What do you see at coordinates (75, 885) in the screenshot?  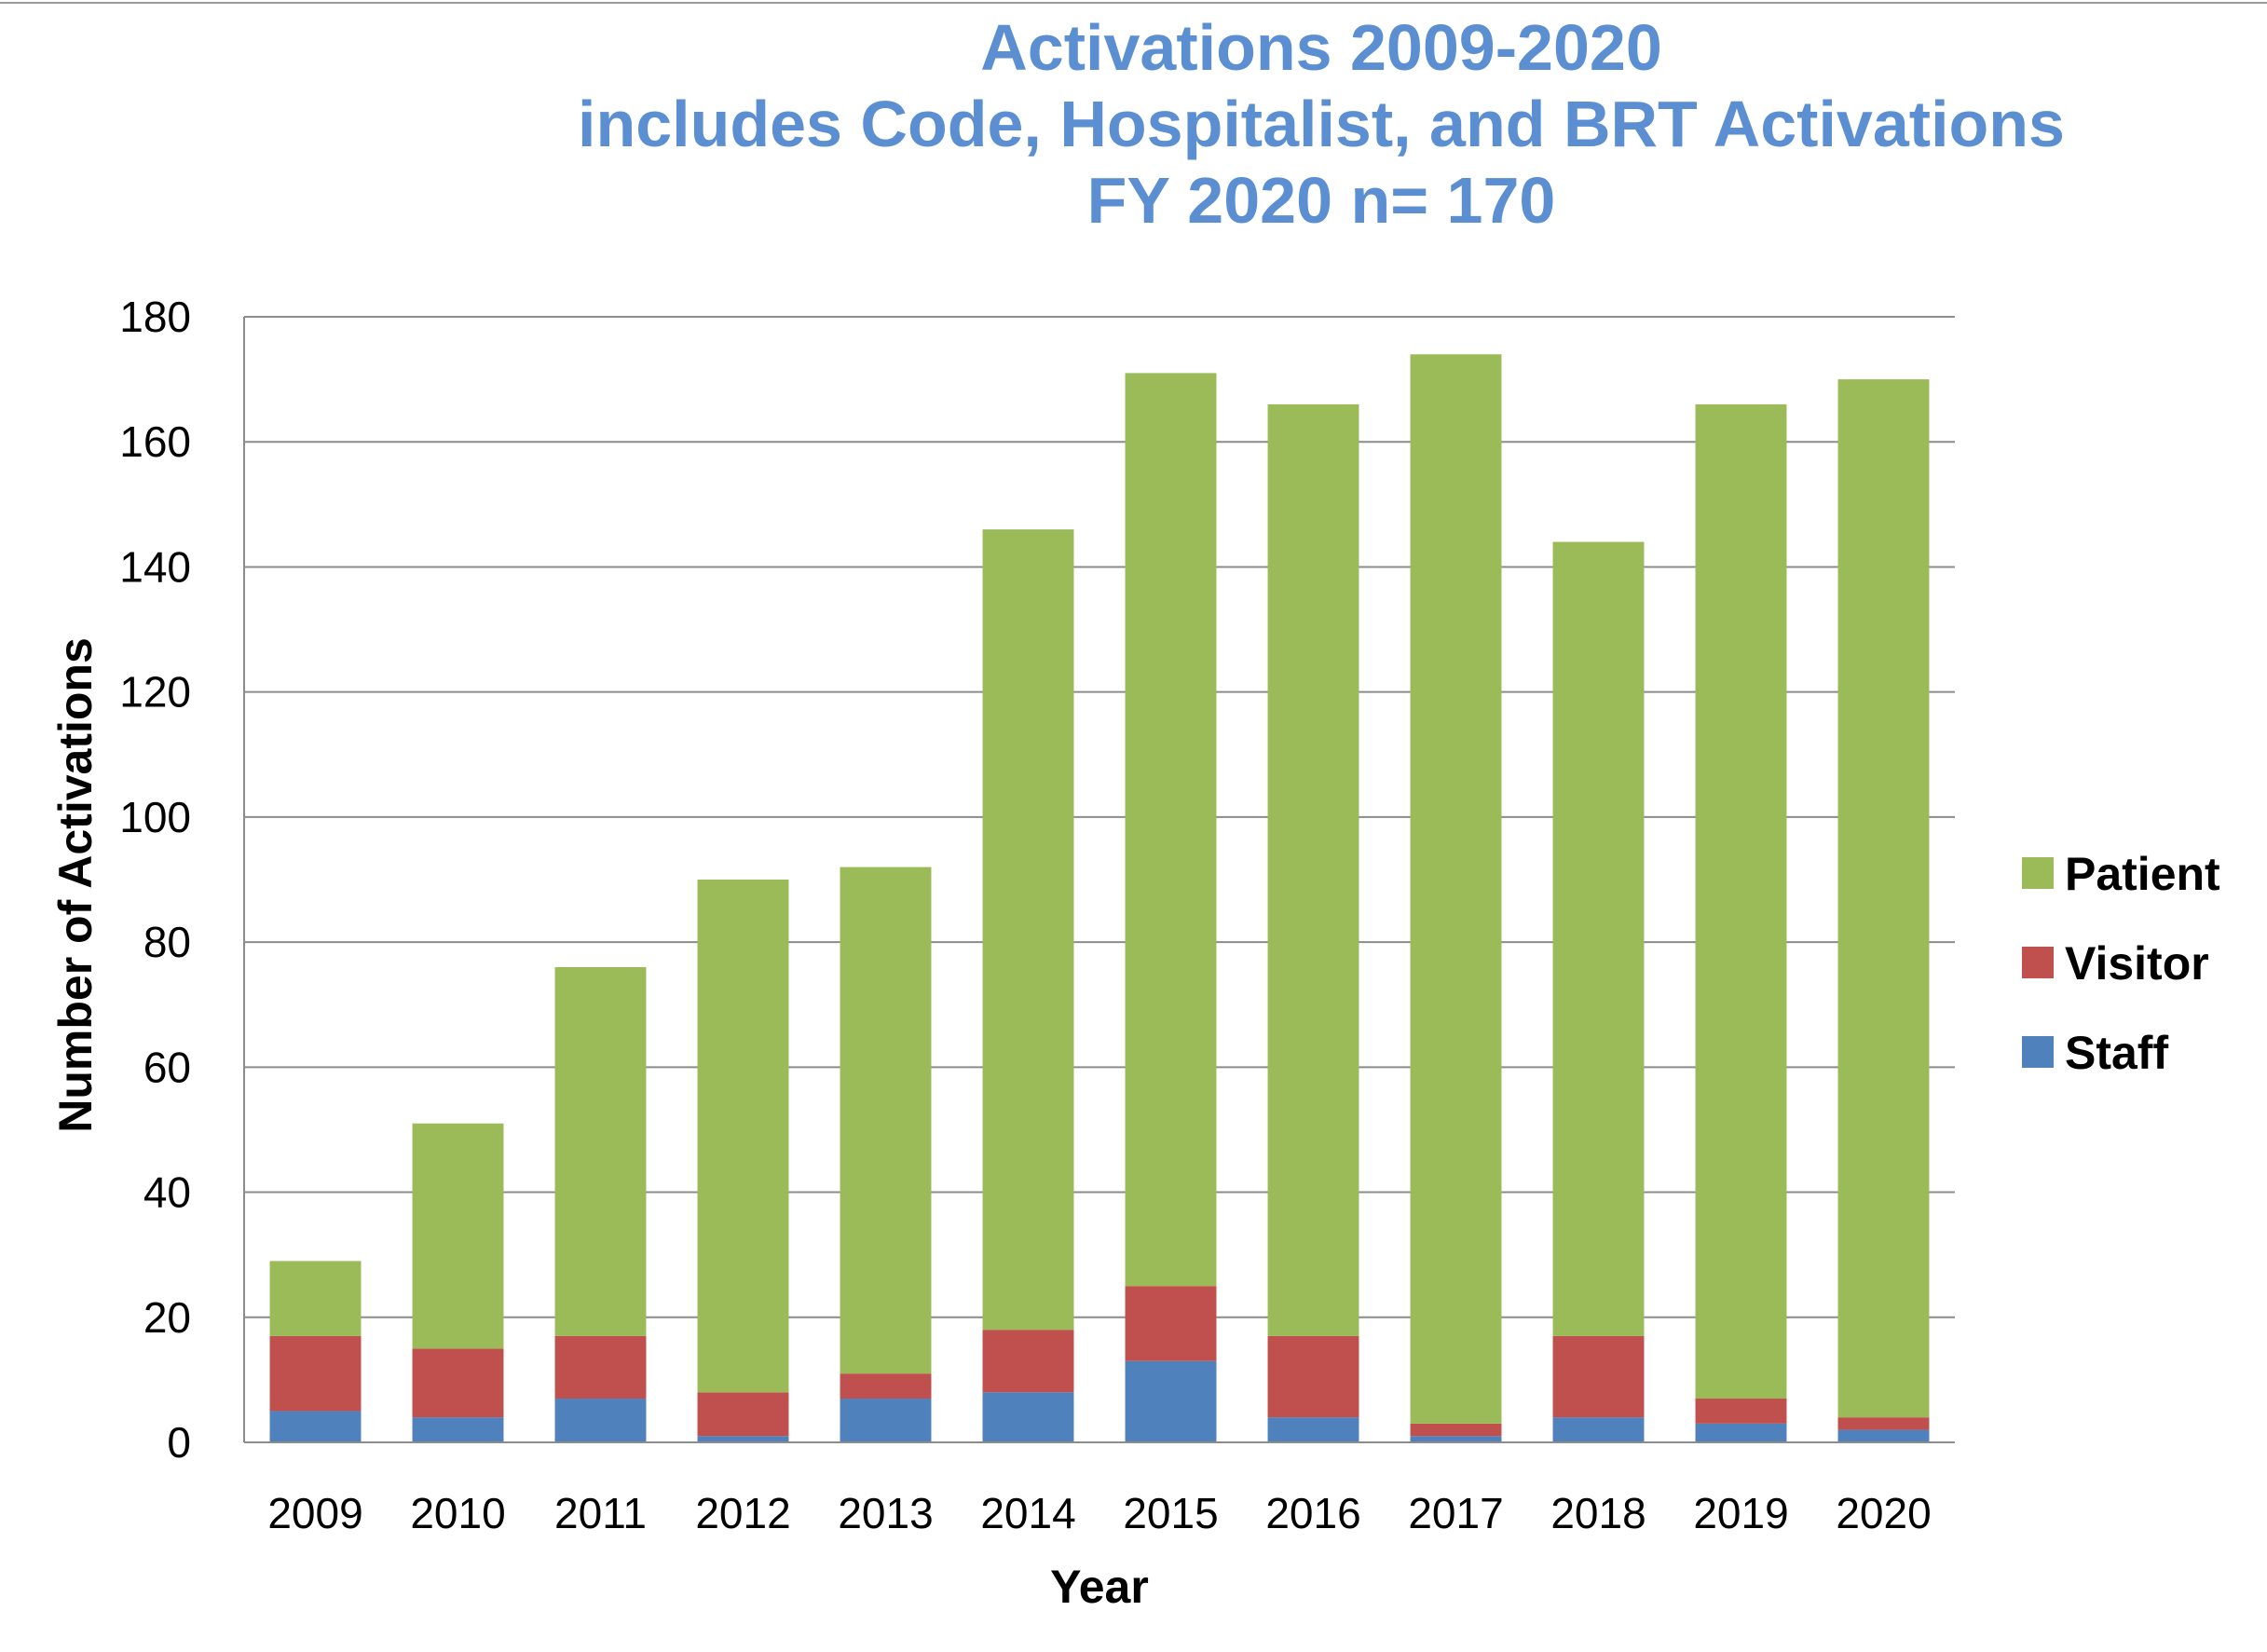 I see `y-axis-title: Number of Activations` at bounding box center [75, 885].